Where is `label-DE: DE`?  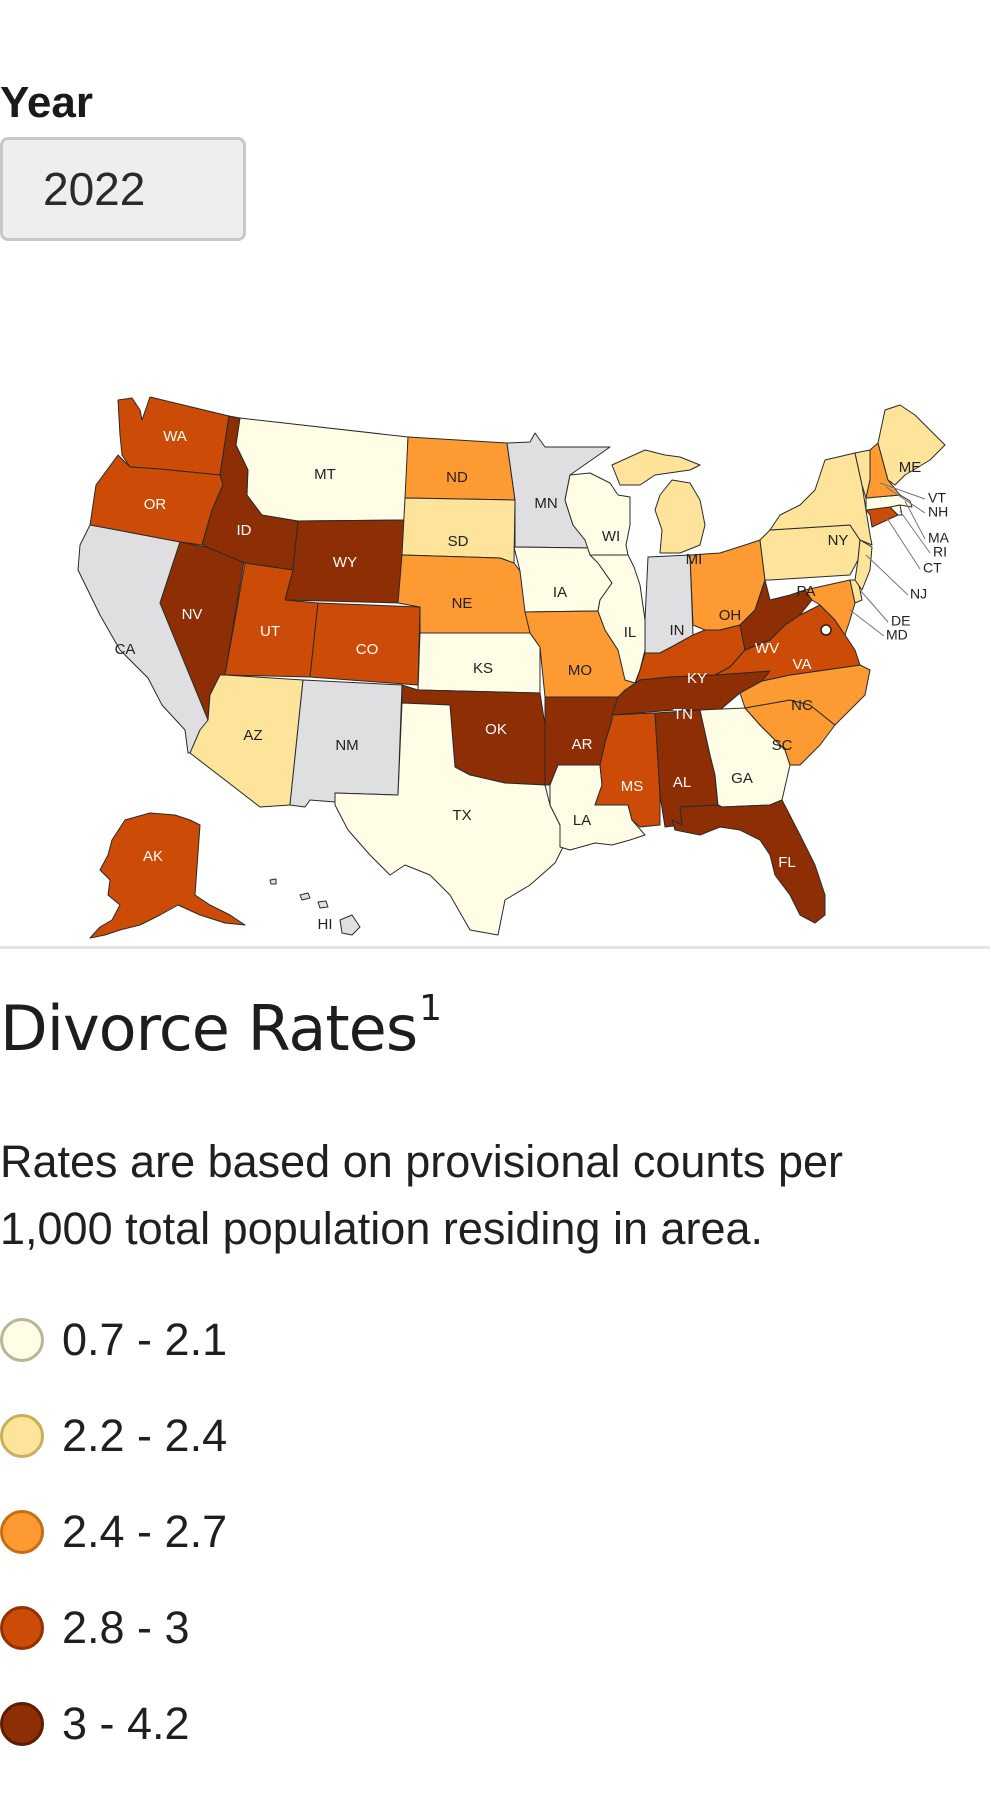 label-DE: DE is located at coordinates (900, 621).